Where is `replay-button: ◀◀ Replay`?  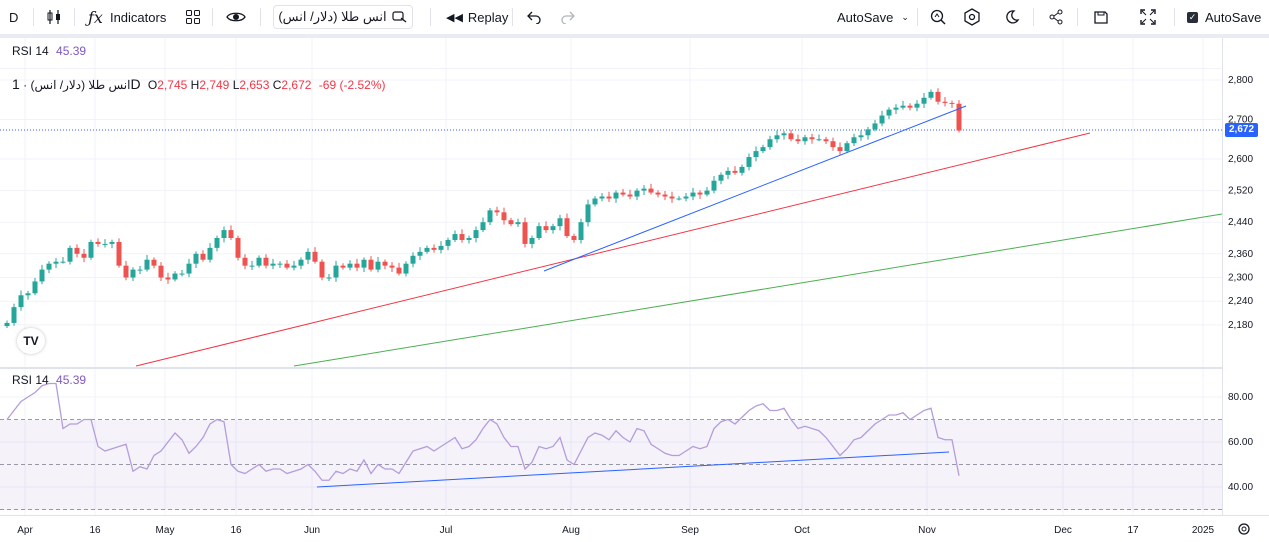
replay-button: ◀◀ Replay is located at coordinates (477, 17).